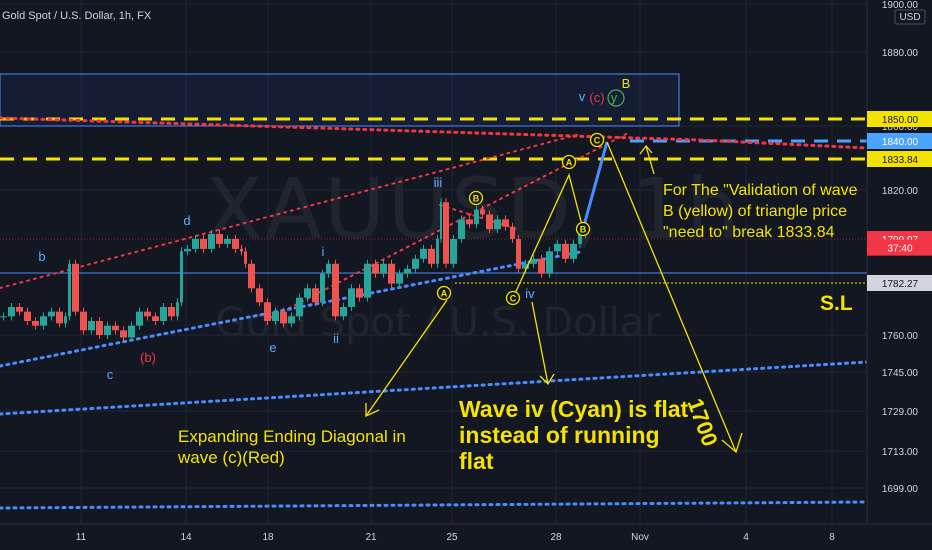 Image resolution: width=932 pixels, height=550 pixels. I want to click on wave-label: iii, so click(438, 182).